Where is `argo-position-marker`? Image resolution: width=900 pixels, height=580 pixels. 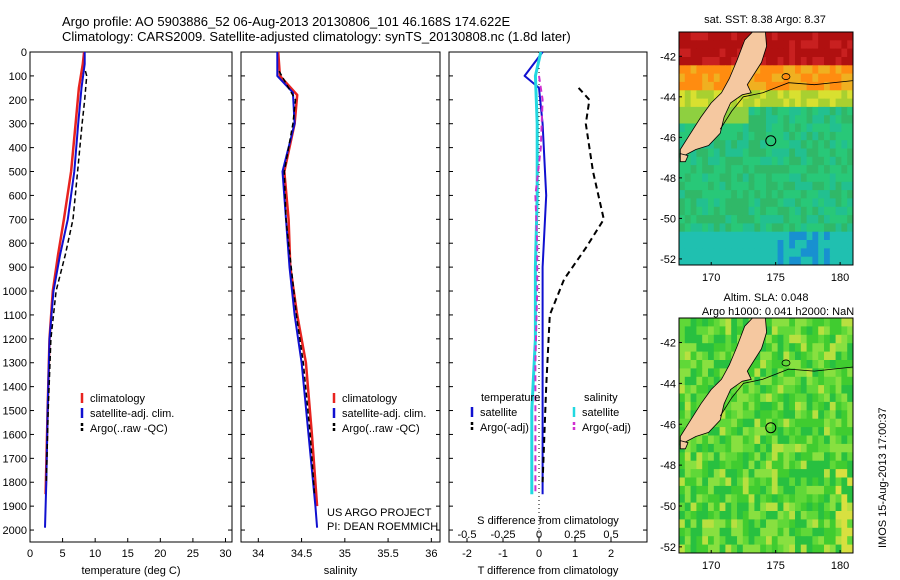
argo-position-marker is located at coordinates (771, 141).